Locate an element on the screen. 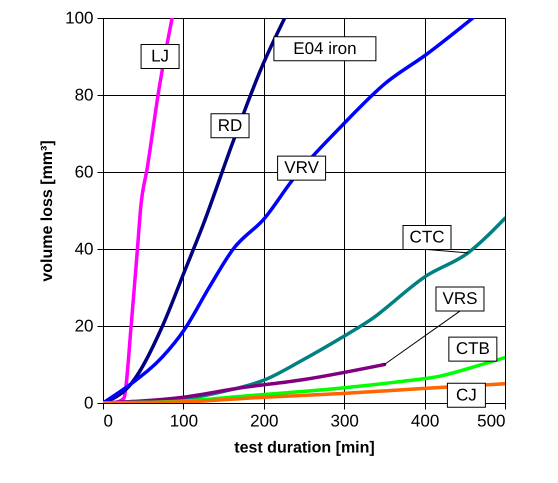 The height and width of the screenshot is (483, 558). y-tick-label: 80 is located at coordinates (84, 95).